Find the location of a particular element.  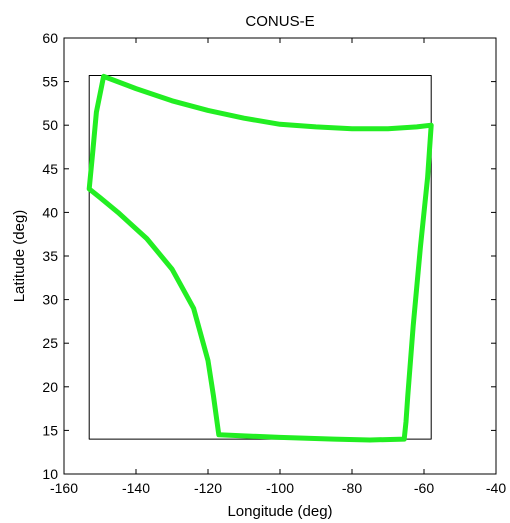

y-tick-label: 10 is located at coordinates (50, 474).